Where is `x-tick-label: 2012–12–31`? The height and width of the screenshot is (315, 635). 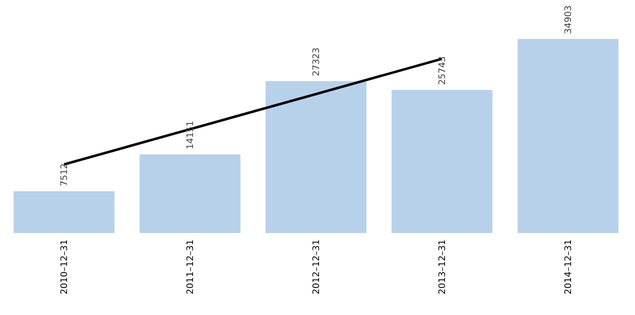
x-tick-label: 2012–12–31 is located at coordinates (317, 267).